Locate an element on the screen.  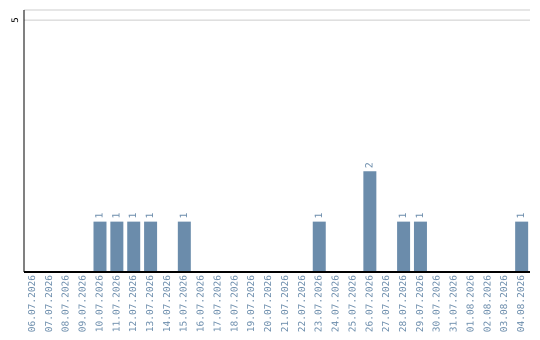
x-tick-label: 25.07.2026 is located at coordinates (352, 303).